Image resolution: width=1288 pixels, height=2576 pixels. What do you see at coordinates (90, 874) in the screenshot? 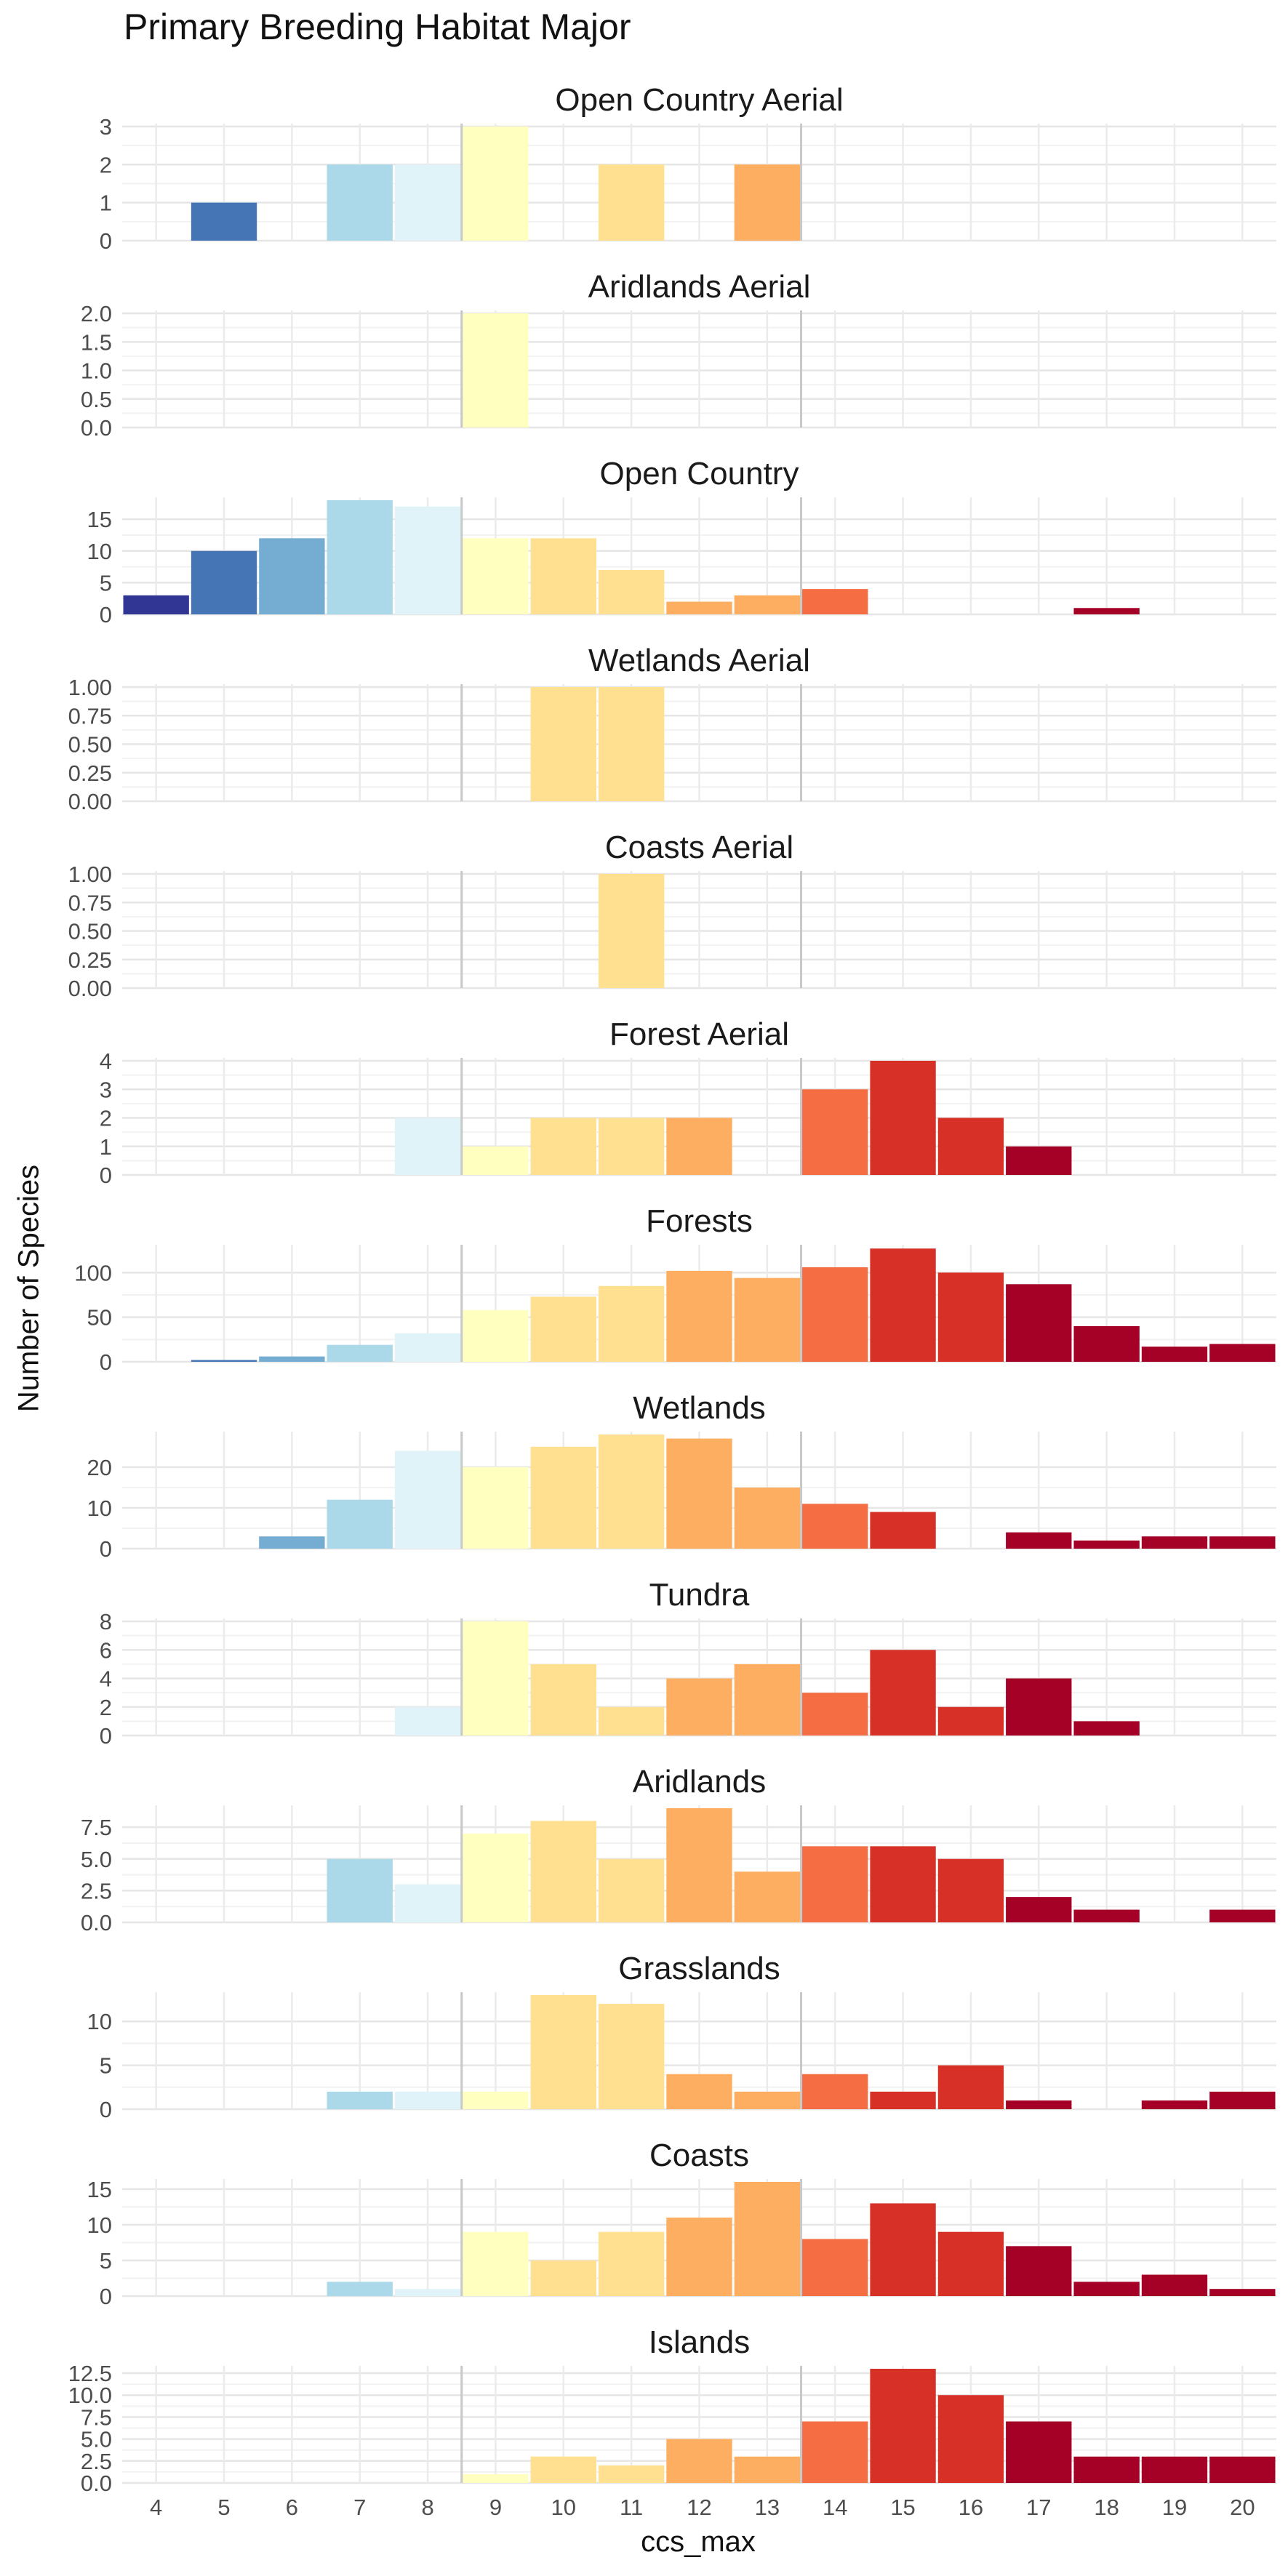
I see `y-tick-label: 1.00` at bounding box center [90, 874].